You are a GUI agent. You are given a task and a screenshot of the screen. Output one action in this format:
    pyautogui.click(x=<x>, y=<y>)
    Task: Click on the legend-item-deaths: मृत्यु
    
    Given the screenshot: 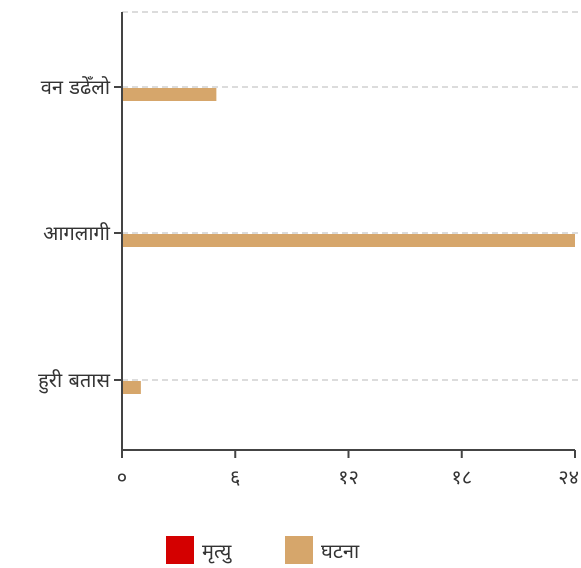 What is the action you would take?
    pyautogui.click(x=198, y=550)
    